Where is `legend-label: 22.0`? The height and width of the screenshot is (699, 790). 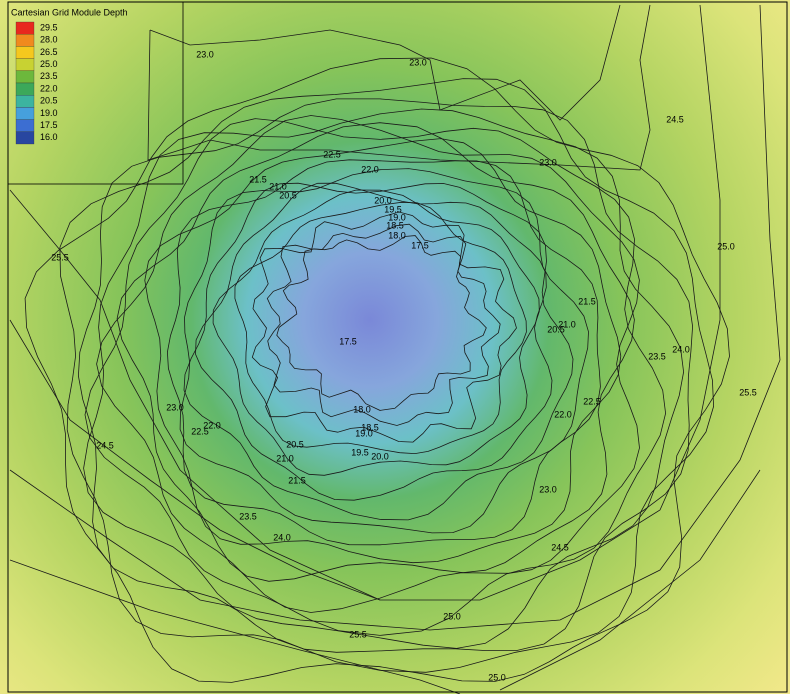 legend-label: 22.0 is located at coordinates (49, 88).